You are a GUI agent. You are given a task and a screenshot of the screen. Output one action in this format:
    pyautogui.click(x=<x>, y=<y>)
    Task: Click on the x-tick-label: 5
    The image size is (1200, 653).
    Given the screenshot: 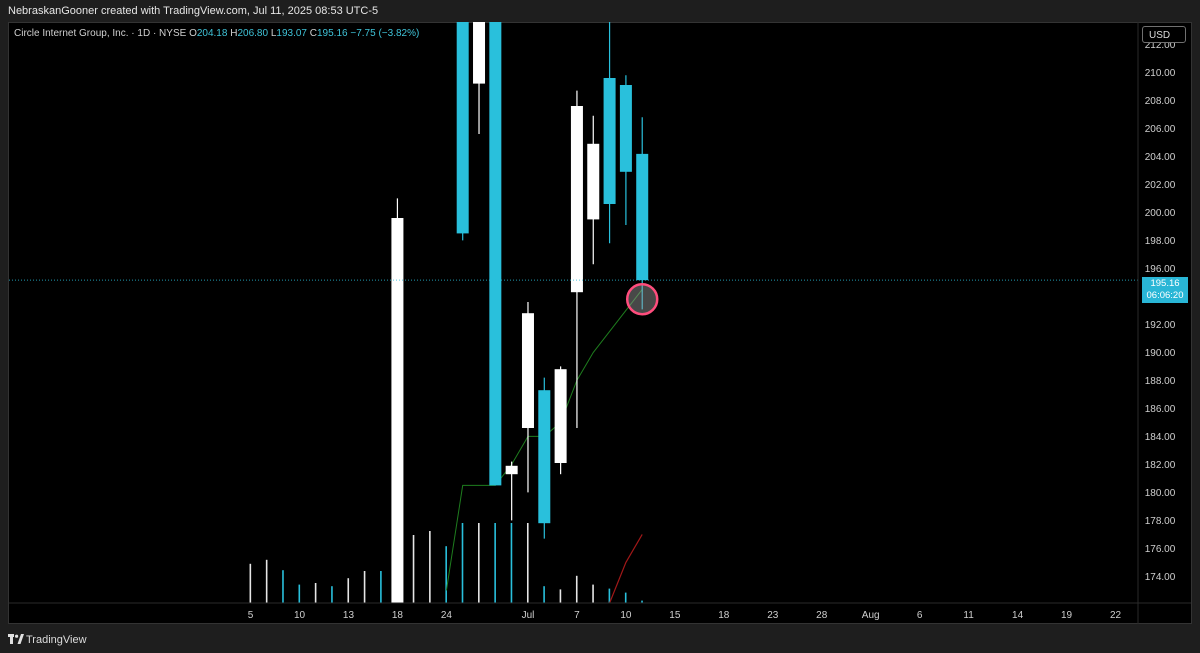 What is the action you would take?
    pyautogui.click(x=251, y=615)
    